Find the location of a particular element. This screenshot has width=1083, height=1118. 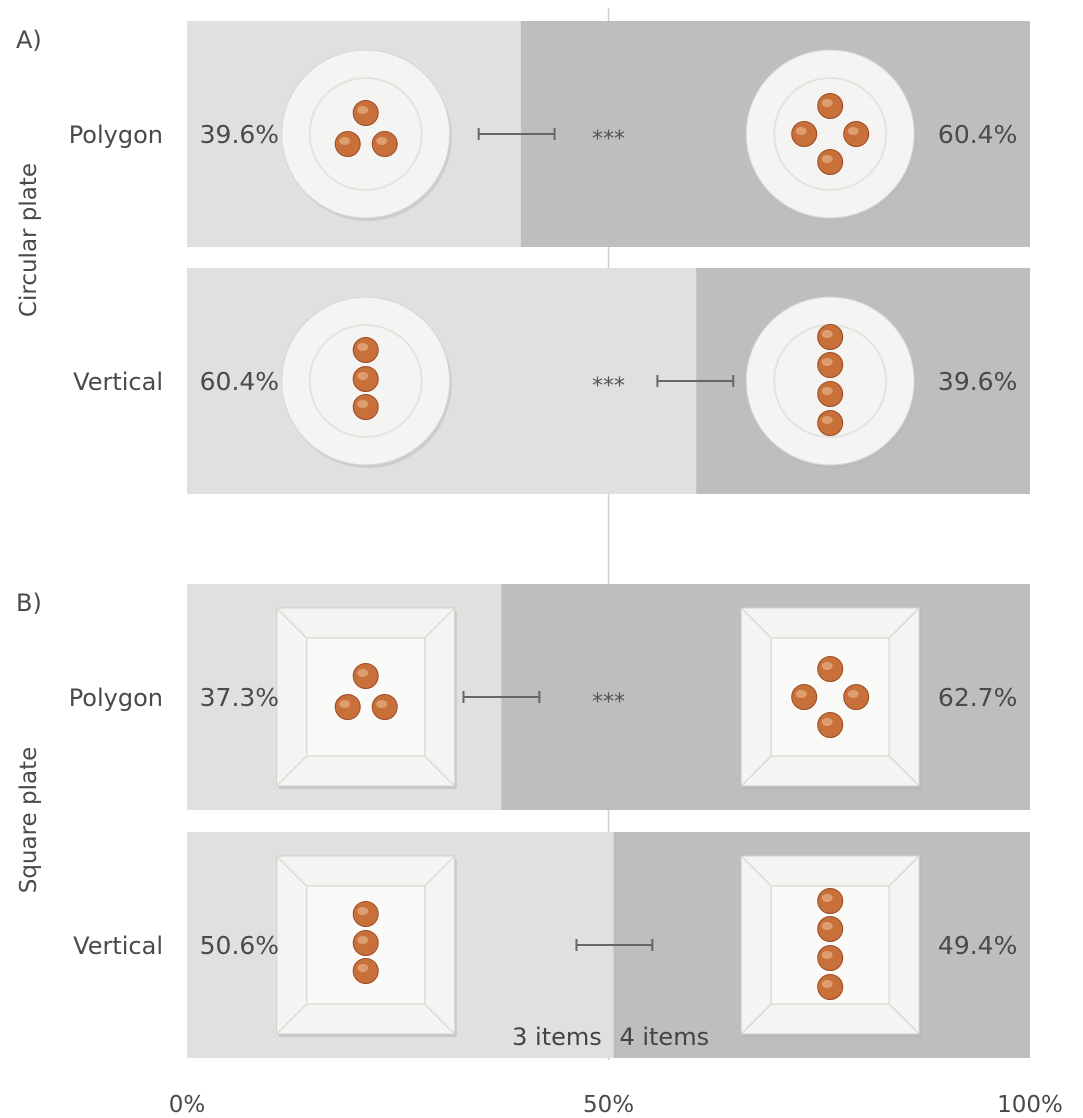

plate-3-items-plate-rim is located at coordinates (366, 134).